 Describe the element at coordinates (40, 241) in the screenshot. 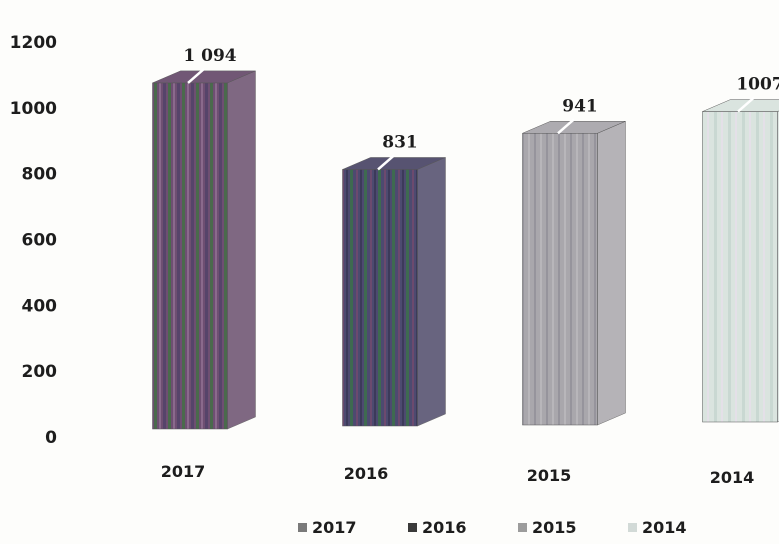

I see `y-tick-label: 600` at that location.